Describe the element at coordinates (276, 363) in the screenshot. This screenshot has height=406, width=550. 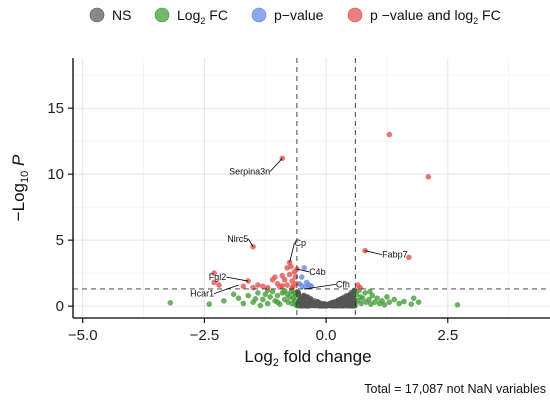
I see `x-label-subscript: 2` at that location.